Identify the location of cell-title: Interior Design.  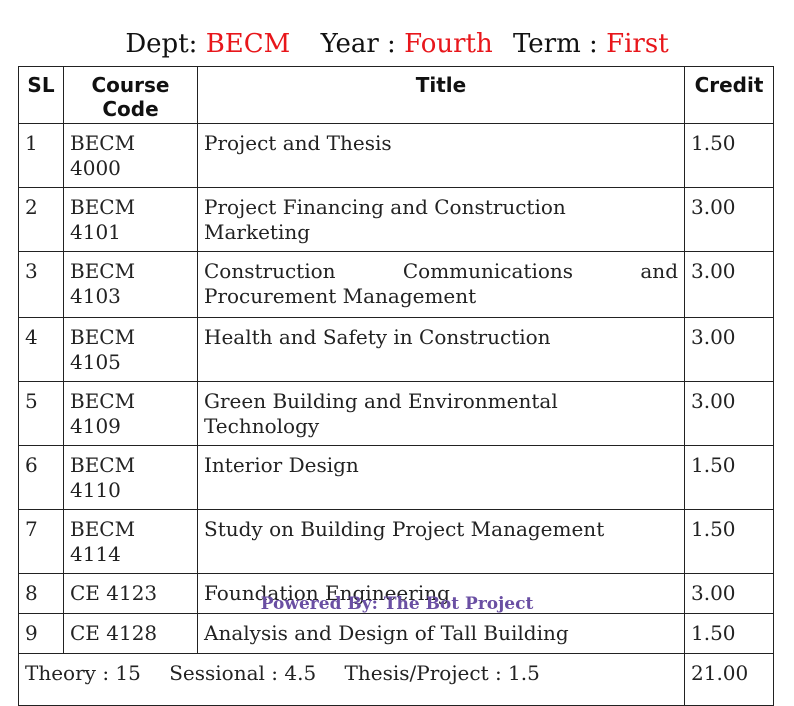
(441, 477).